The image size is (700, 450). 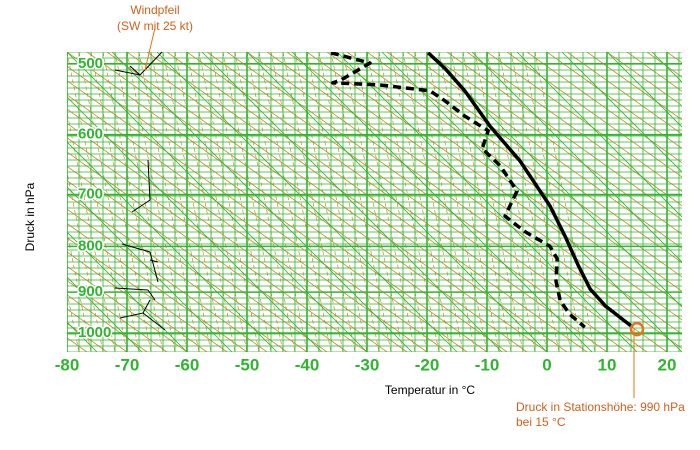 I want to click on y-tick-label: 700, so click(x=90, y=193).